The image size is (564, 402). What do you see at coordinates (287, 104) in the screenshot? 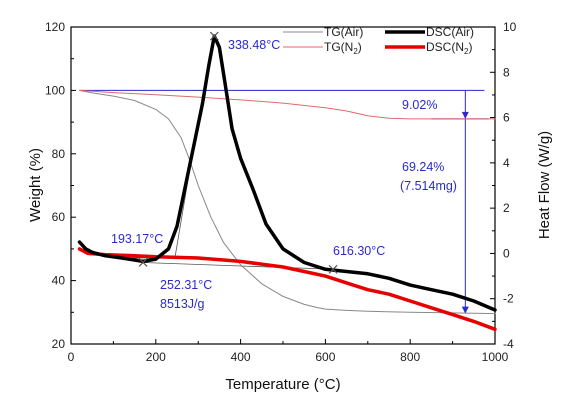
I see `series-tg-n2` at bounding box center [287, 104].